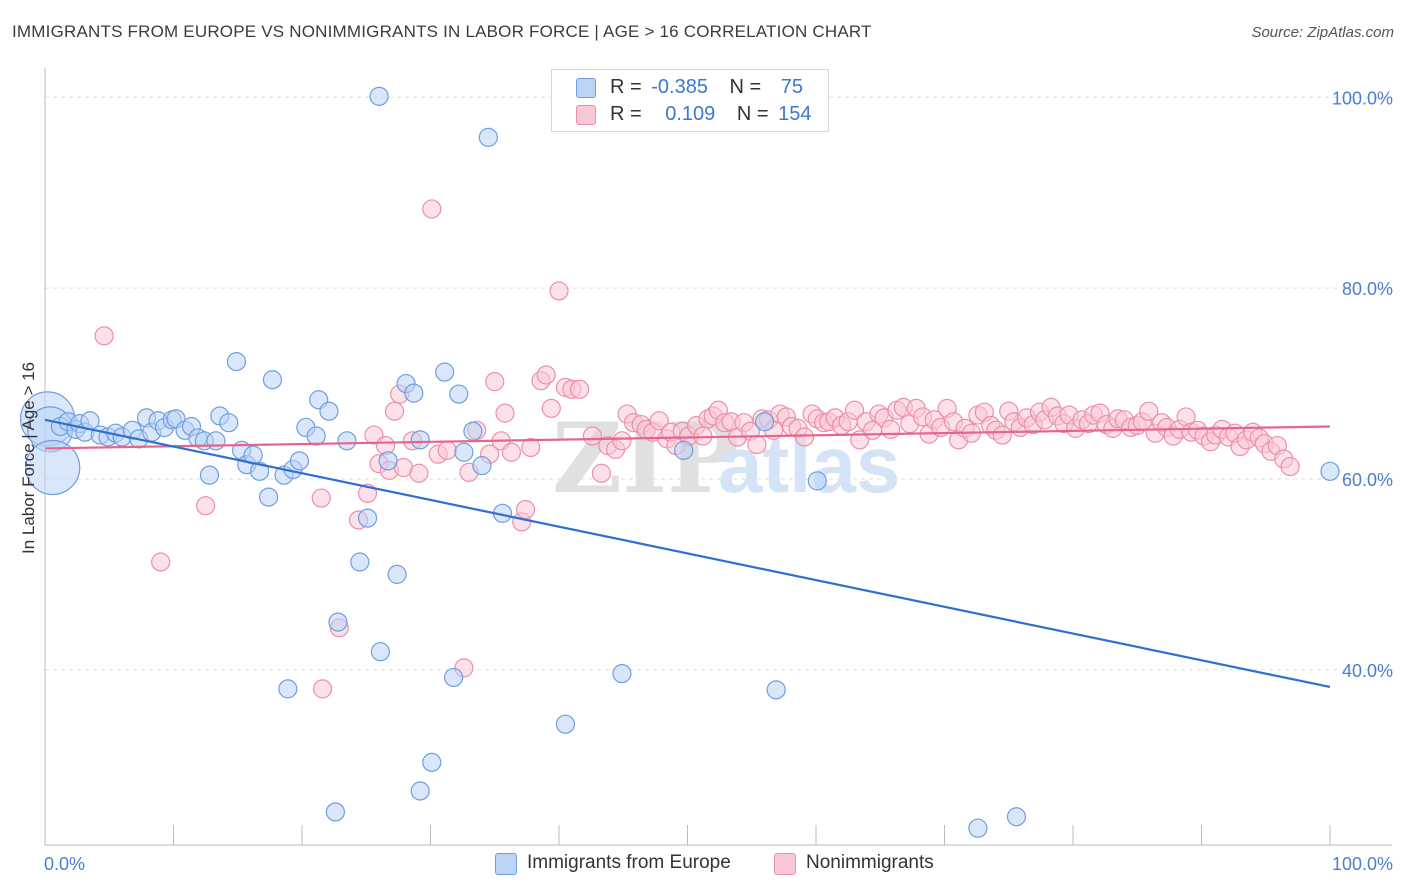 The height and width of the screenshot is (892, 1406). I want to click on legend-r-value: -0.385, so click(679, 87).